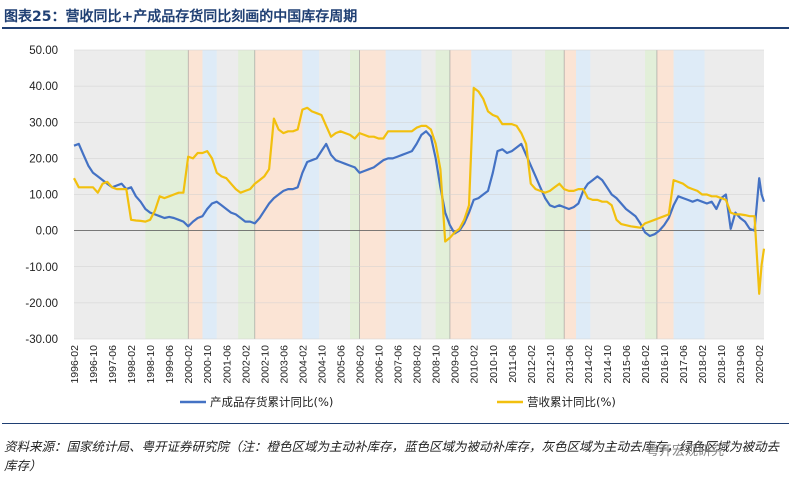 The width and height of the screenshot is (791, 485). What do you see at coordinates (132, 364) in the screenshot?
I see `x-tick-label: 1998-02` at bounding box center [132, 364].